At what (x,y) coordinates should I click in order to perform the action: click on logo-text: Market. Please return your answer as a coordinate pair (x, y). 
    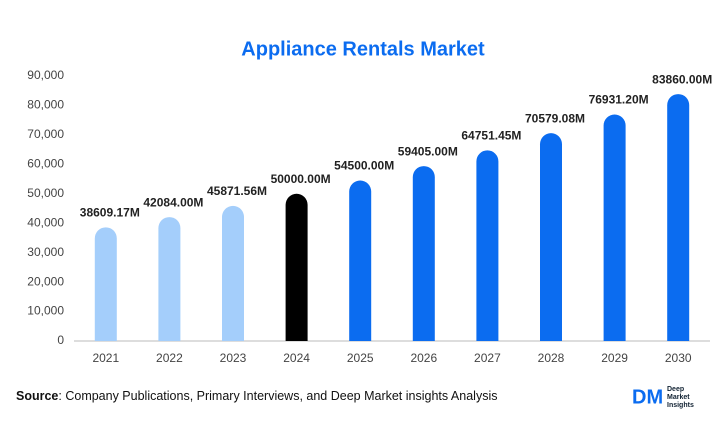
    Looking at the image, I should click on (678, 397).